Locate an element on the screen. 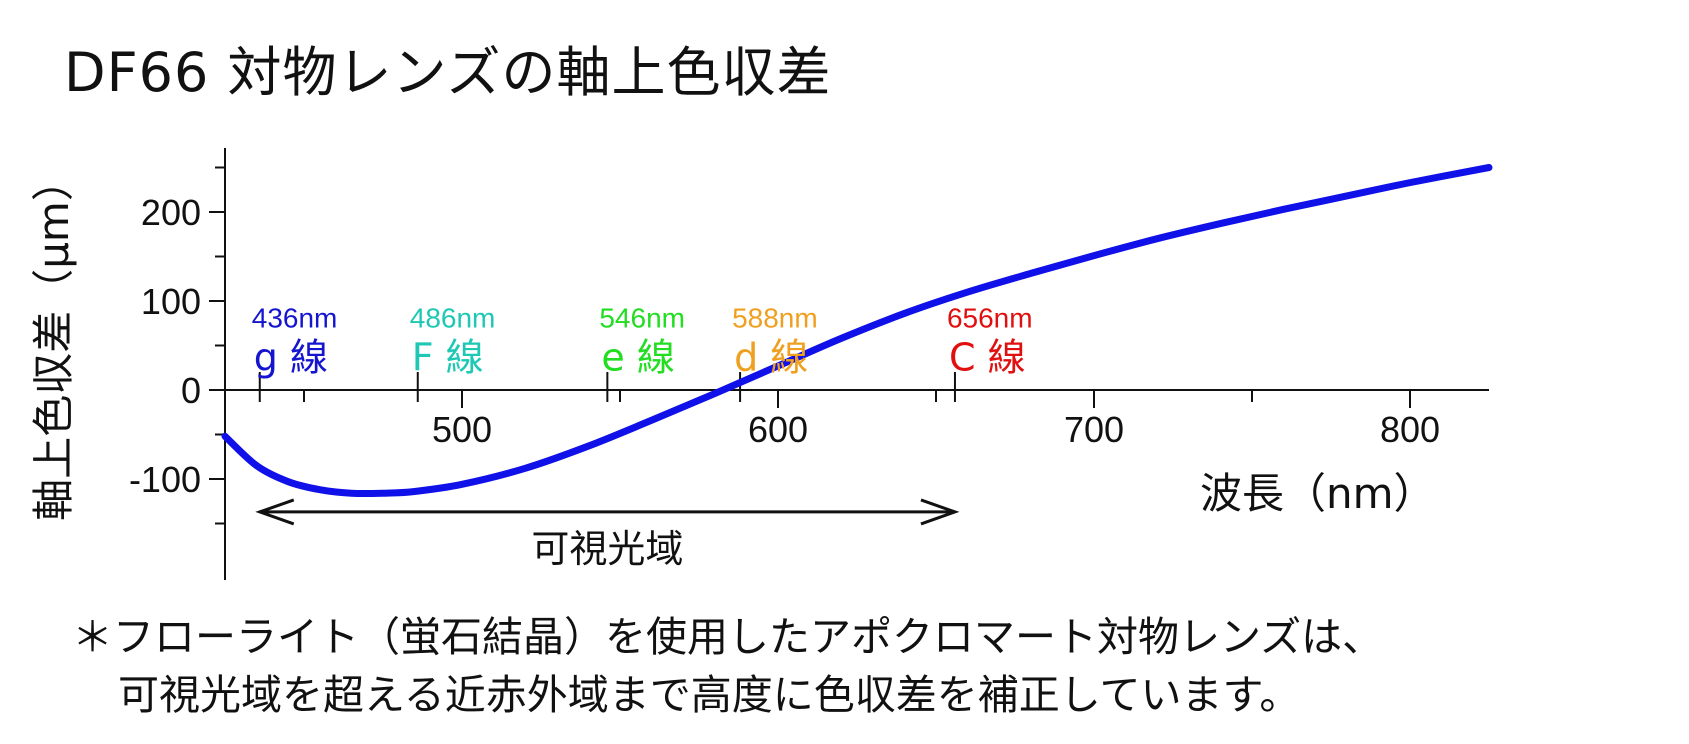 The width and height of the screenshot is (1689, 744). spectral-line-wavelength: 486nm is located at coordinates (453, 318).